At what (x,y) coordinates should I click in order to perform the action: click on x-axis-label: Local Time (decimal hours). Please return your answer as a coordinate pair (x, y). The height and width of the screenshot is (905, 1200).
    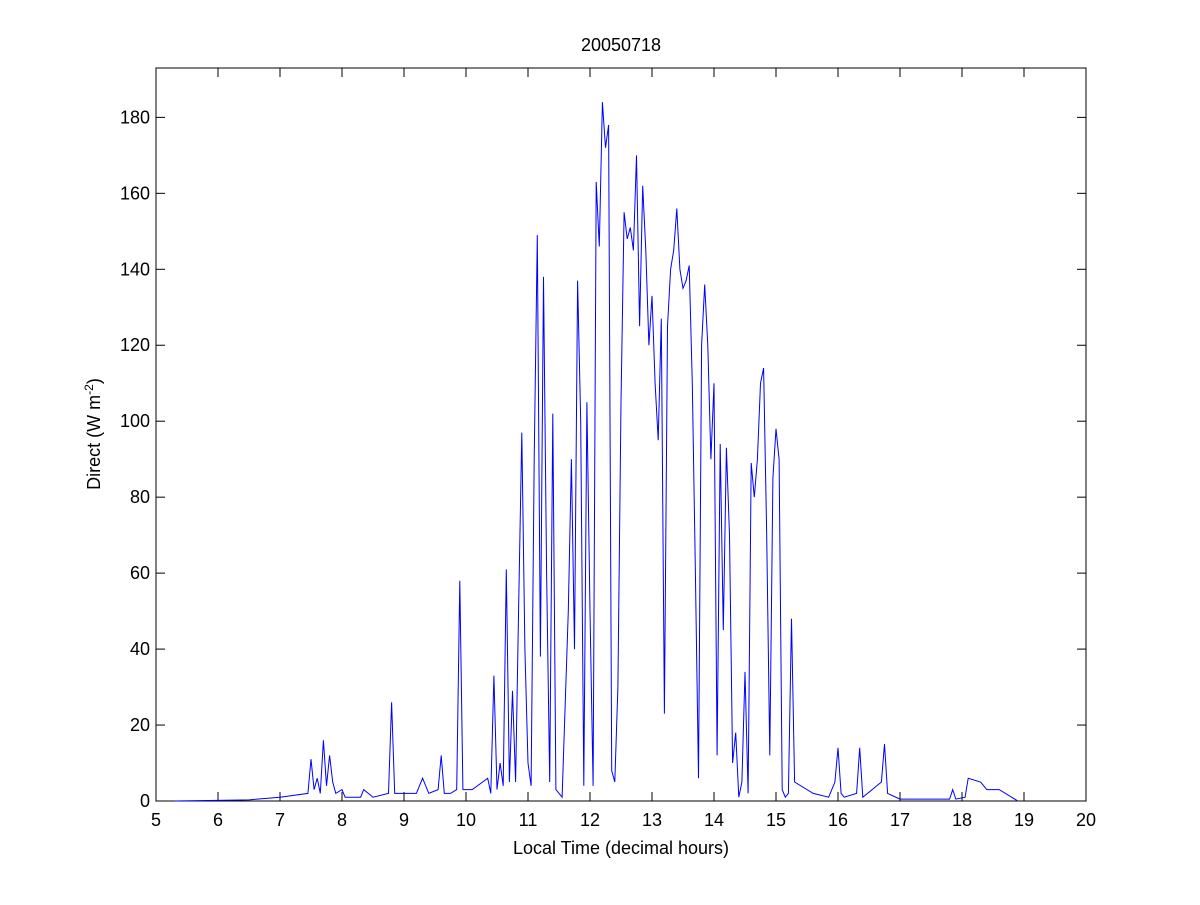
    Looking at the image, I should click on (621, 848).